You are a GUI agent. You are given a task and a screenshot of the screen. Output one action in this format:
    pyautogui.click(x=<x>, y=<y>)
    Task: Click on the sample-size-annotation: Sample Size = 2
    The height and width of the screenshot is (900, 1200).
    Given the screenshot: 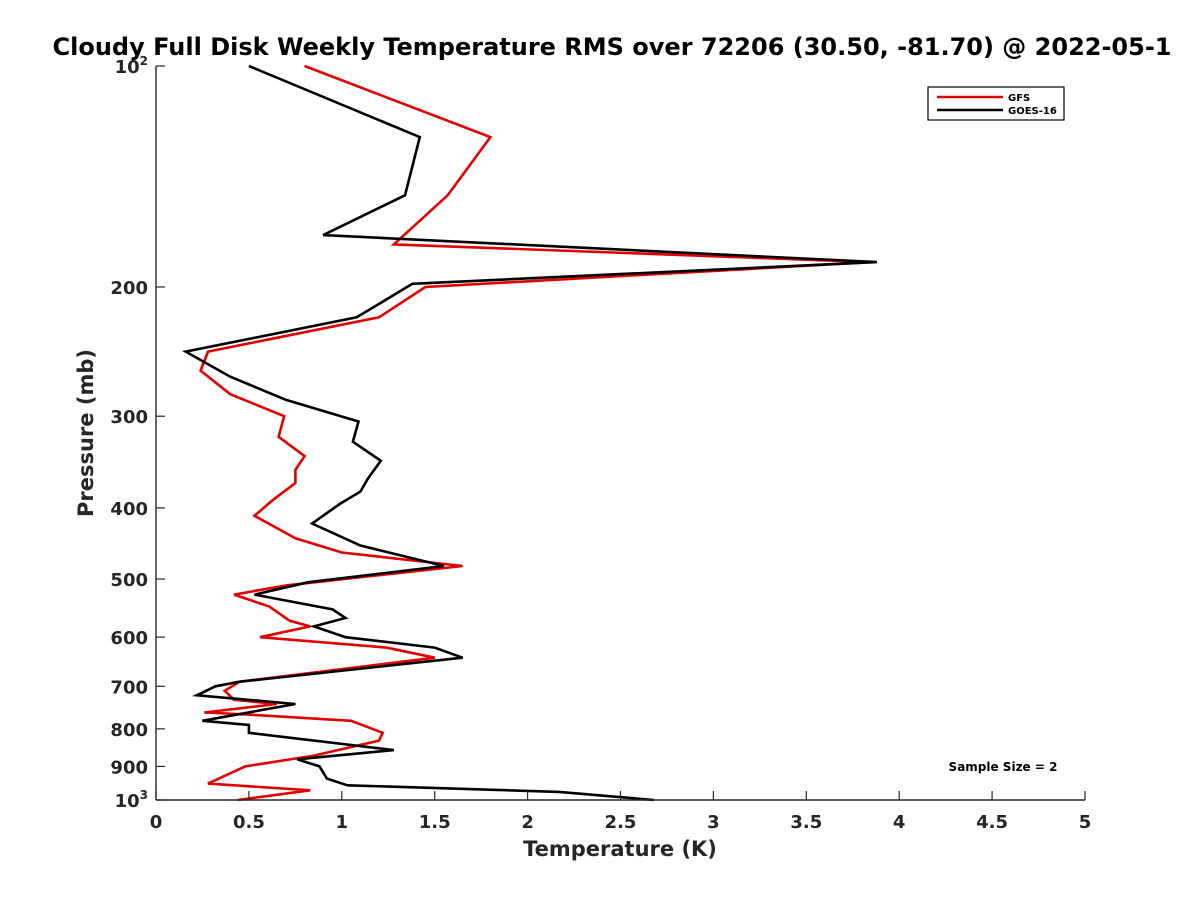 What is the action you would take?
    pyautogui.click(x=1003, y=767)
    